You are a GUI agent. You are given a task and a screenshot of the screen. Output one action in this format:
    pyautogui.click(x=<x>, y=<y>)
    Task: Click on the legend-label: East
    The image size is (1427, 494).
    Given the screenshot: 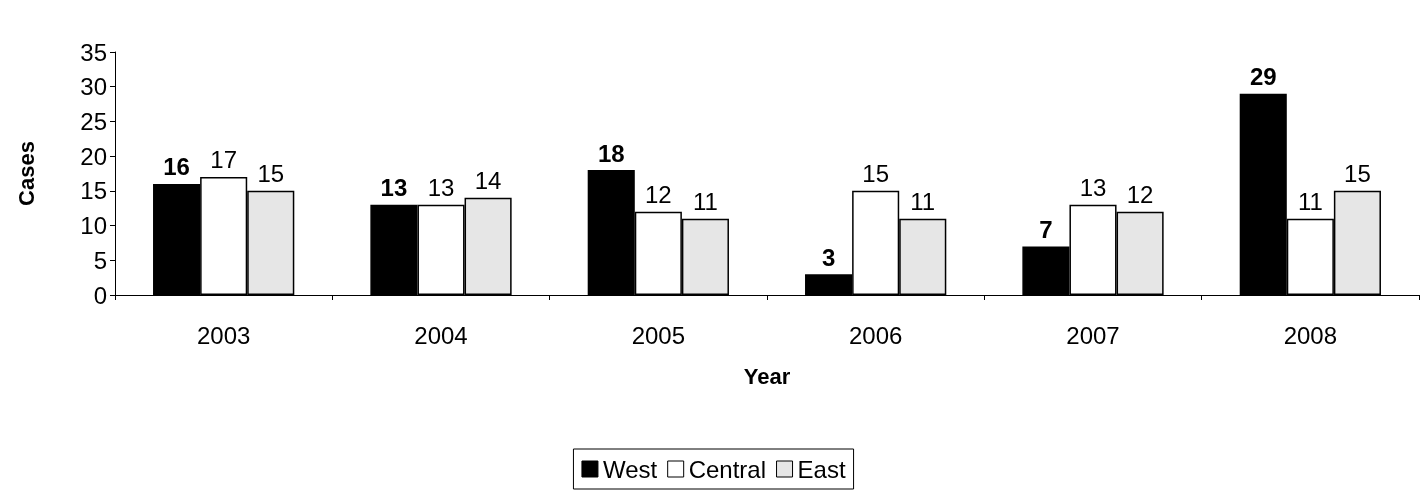 What is the action you would take?
    pyautogui.click(x=821, y=469)
    